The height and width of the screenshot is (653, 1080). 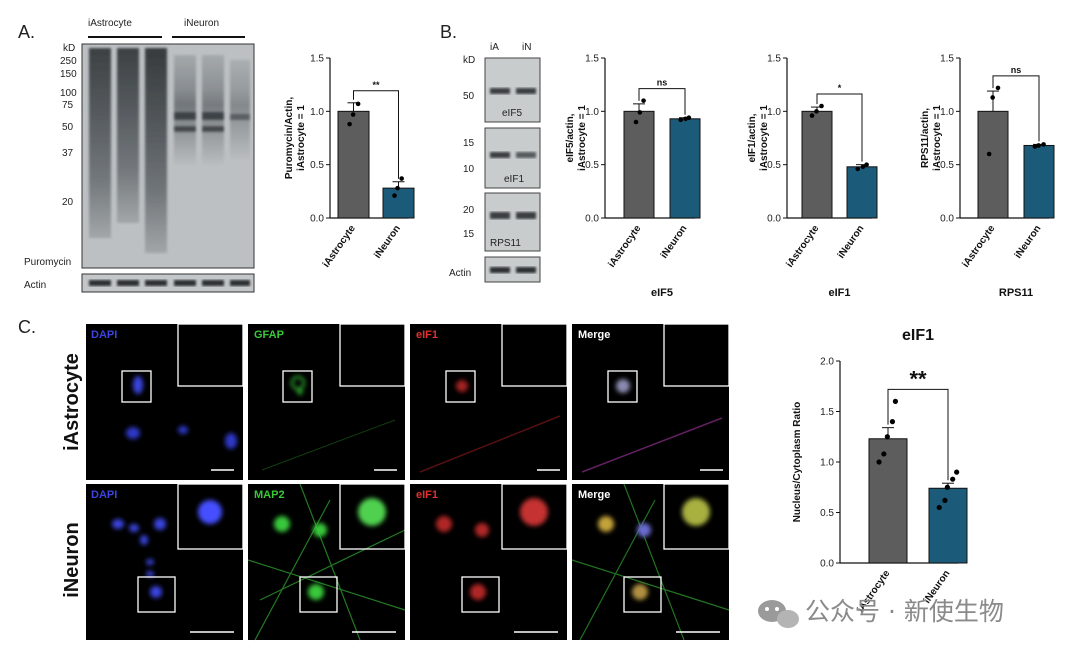 What do you see at coordinates (460, 273) in the screenshot?
I see `blot-b-actin-label: Actin` at bounding box center [460, 273].